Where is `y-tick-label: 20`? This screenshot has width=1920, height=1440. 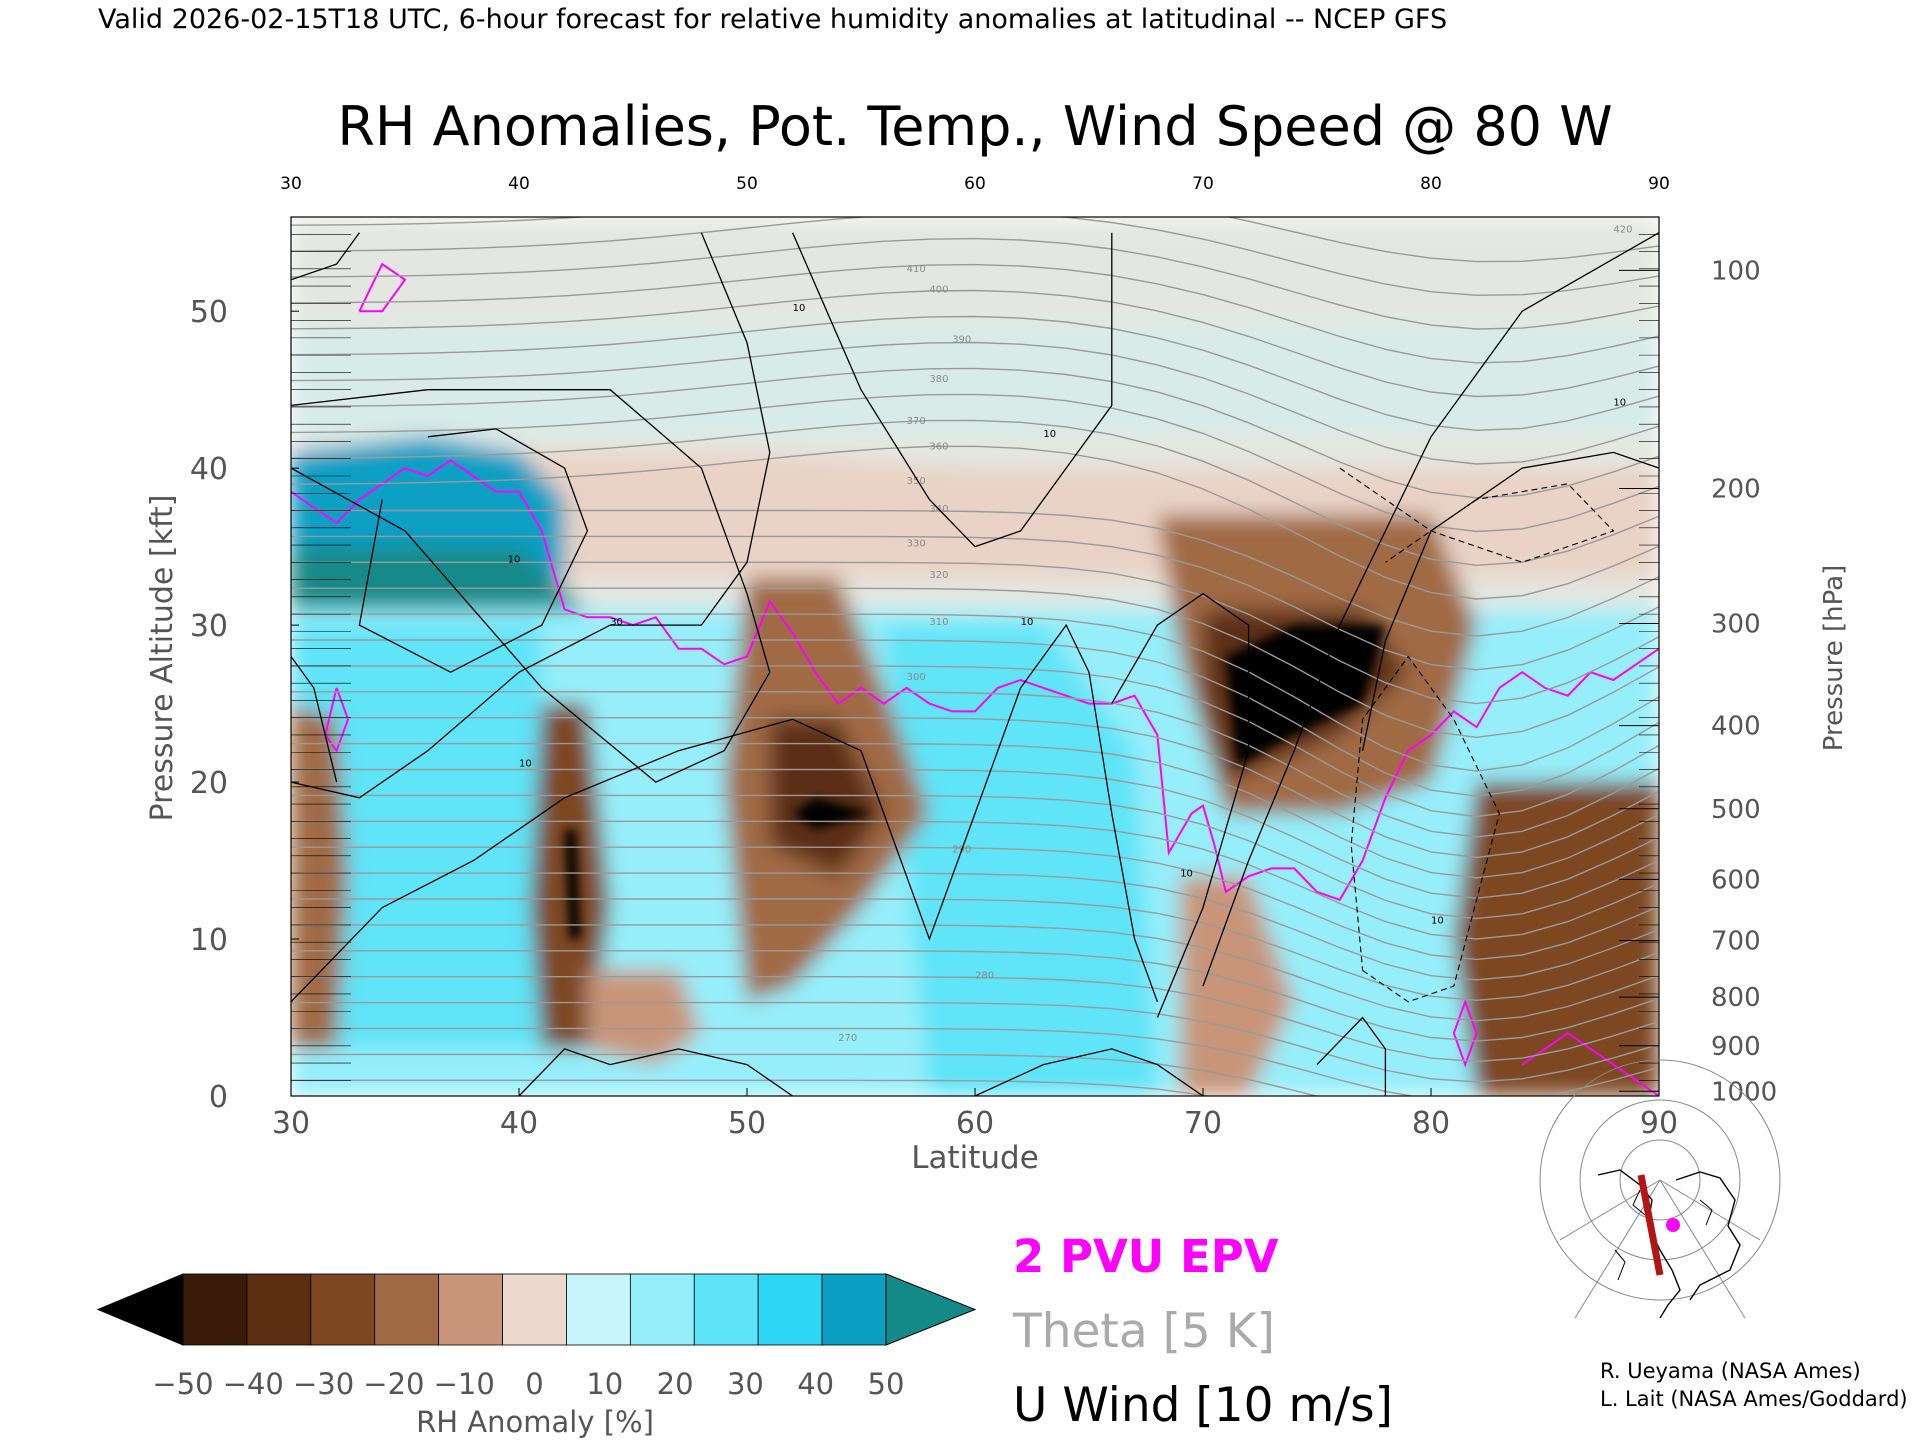
y-tick-label: 20 is located at coordinates (209, 783).